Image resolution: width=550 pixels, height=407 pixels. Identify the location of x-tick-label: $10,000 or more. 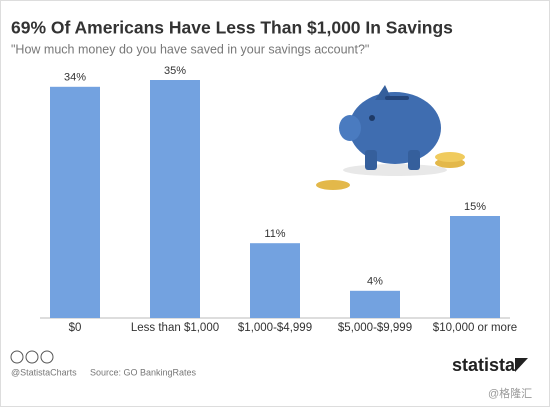
(475, 328).